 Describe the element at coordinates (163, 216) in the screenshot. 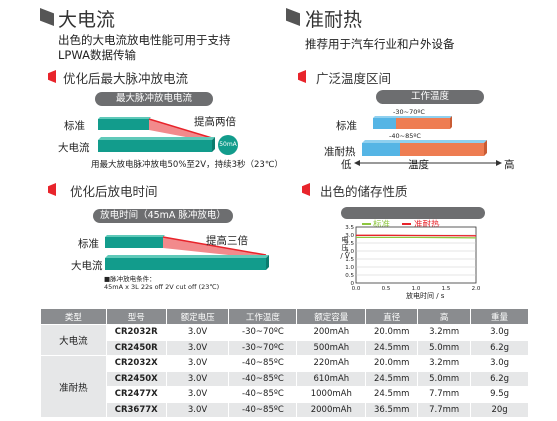

I see `time-pill: 放电时间（45mA 脉冲放电）` at that location.